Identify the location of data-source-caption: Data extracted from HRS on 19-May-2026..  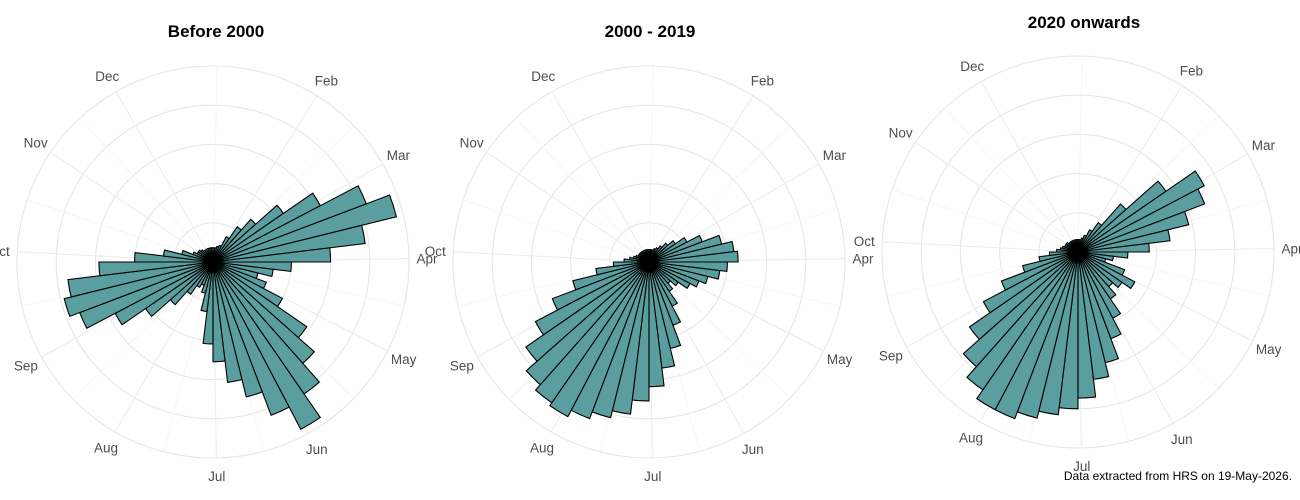
(1177, 476).